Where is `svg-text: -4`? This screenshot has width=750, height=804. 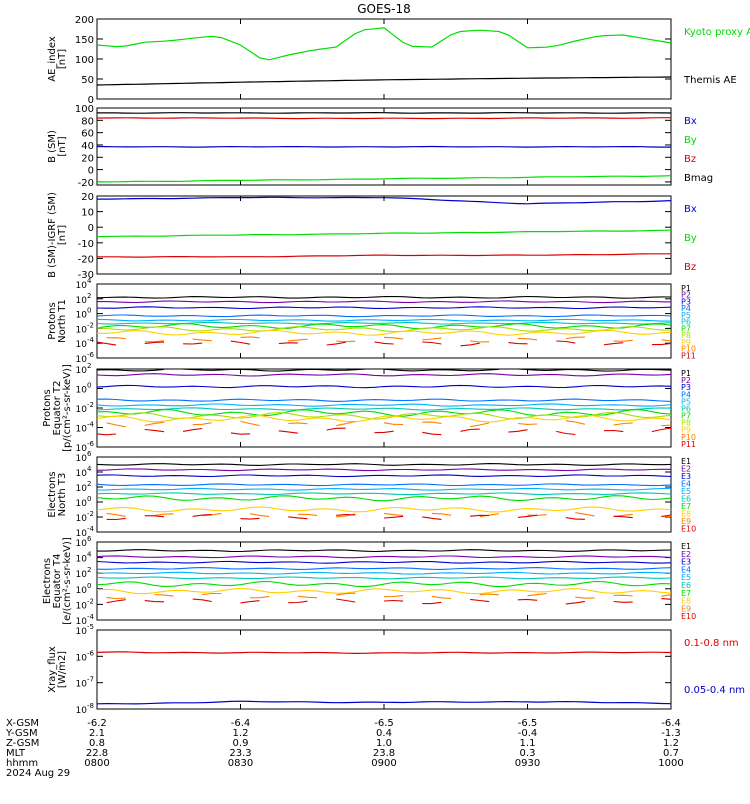 svg-text: -4 is located at coordinates (91, 425).